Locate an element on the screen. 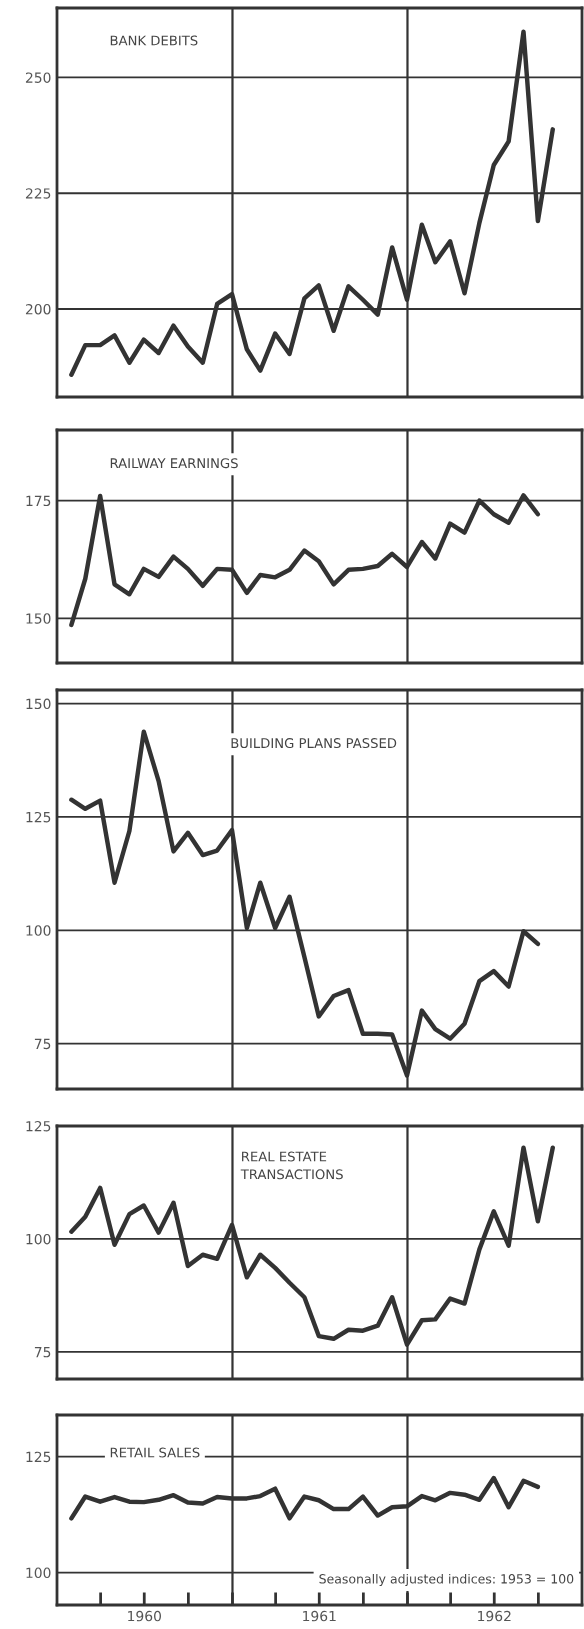 Image resolution: width=584 pixels, height=1629 pixels. x-tick-label: 1960 is located at coordinates (145, 1616).